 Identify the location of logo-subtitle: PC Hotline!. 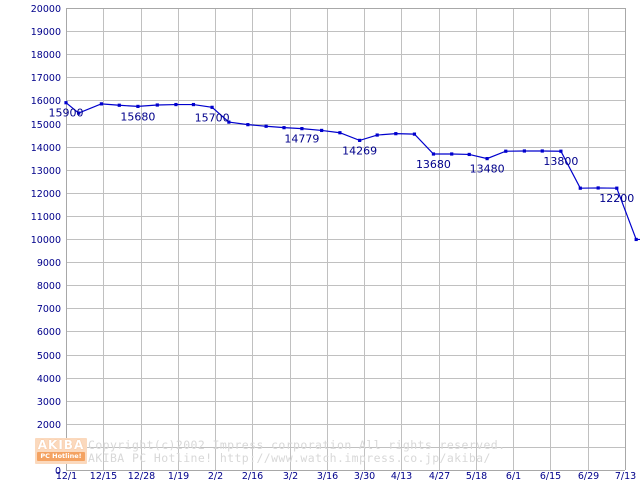
(61, 456).